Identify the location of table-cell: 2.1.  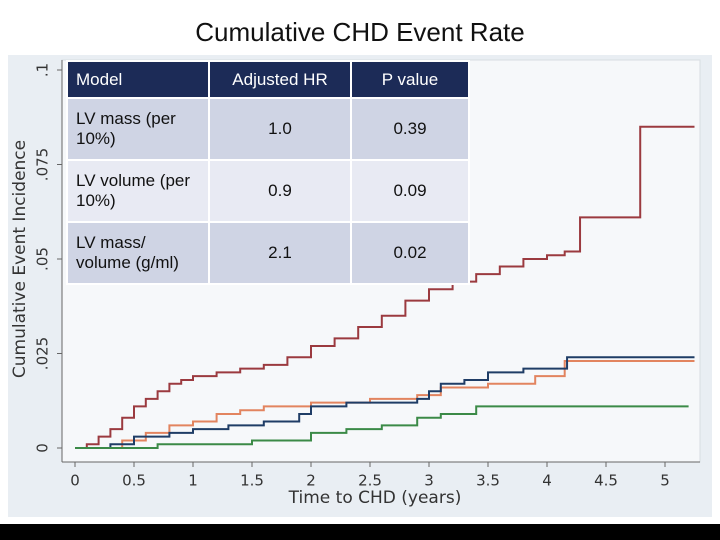
(280, 253).